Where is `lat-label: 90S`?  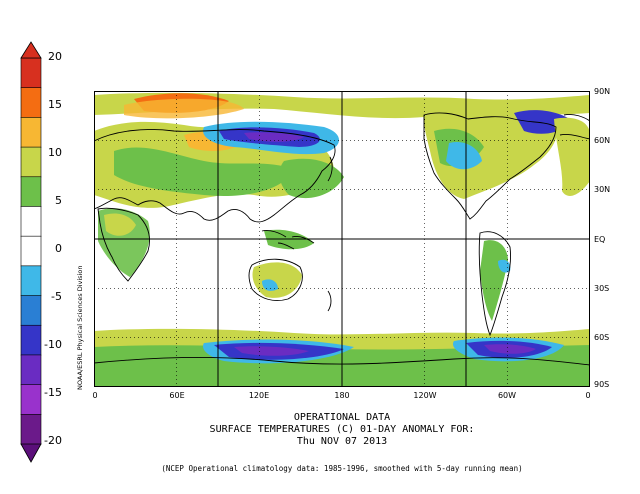 lat-label: 90S is located at coordinates (602, 384).